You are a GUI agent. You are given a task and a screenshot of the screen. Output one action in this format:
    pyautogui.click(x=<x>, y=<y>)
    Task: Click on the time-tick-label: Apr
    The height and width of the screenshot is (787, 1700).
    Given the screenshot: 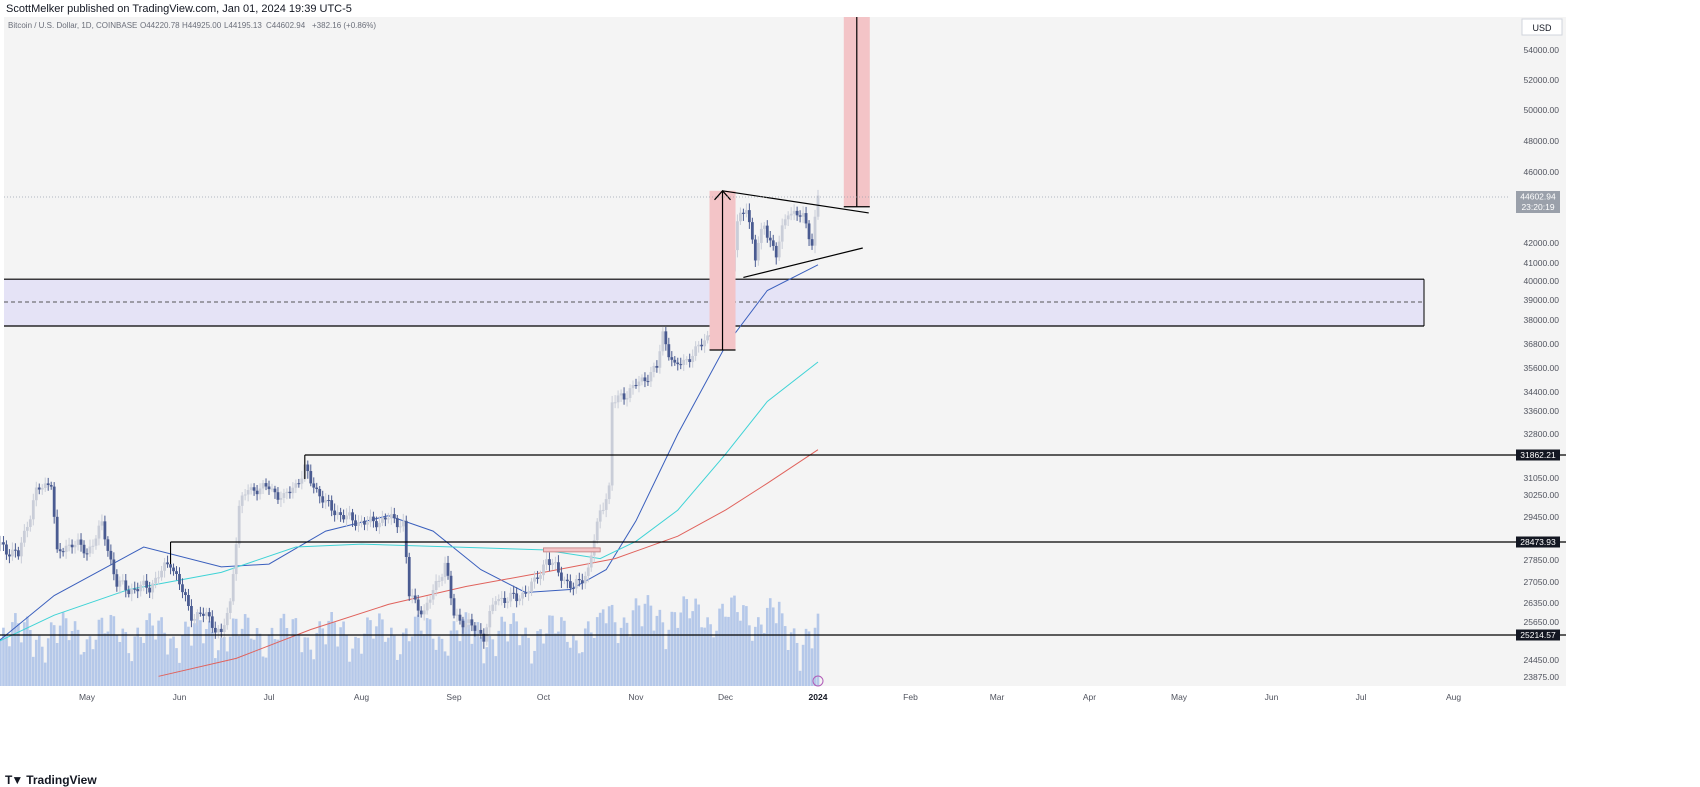 What is the action you would take?
    pyautogui.click(x=1089, y=697)
    